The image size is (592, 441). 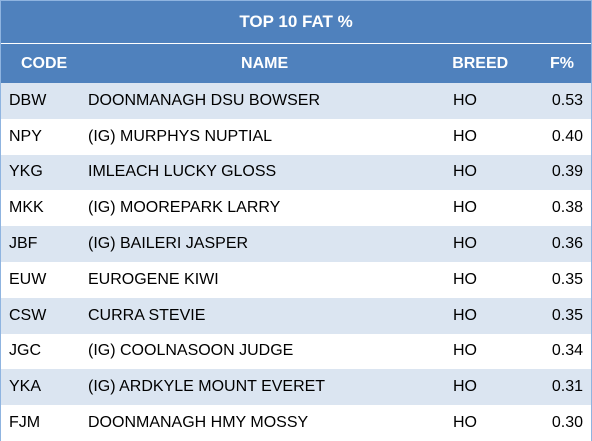 What do you see at coordinates (296, 244) in the screenshot?
I see `table-row: JBF (IG) BAILERI JASPER HO 0.36` at bounding box center [296, 244].